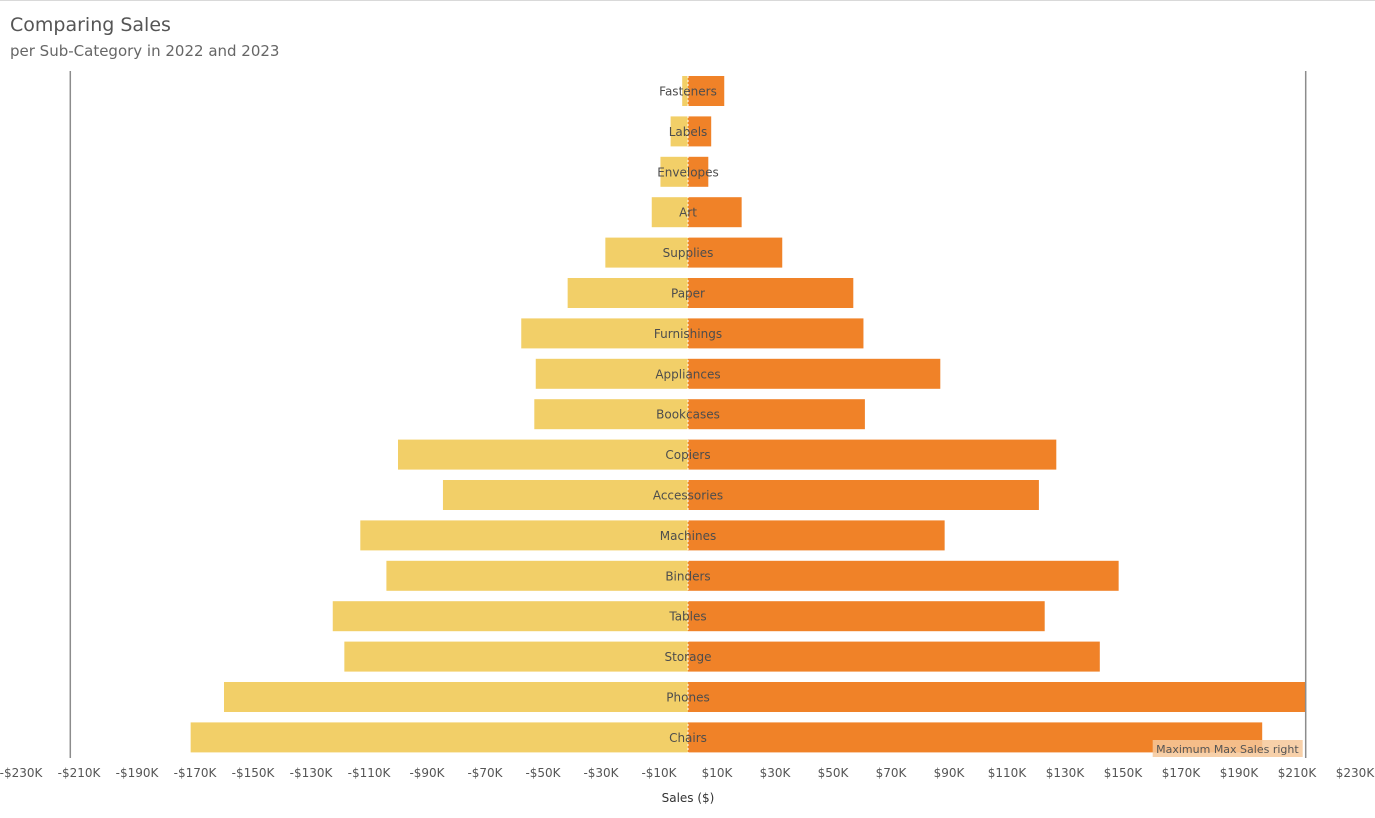 Image resolution: width=1375 pixels, height=818 pixels. What do you see at coordinates (718, 773) in the screenshot?
I see `x-tick-label: $10K` at bounding box center [718, 773].